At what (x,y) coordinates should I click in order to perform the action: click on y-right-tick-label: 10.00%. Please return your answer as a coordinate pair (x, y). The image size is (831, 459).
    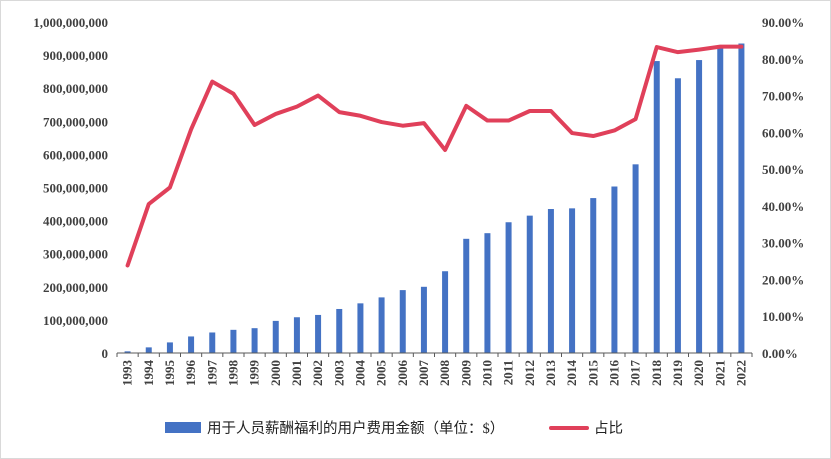
    Looking at the image, I should click on (783, 316).